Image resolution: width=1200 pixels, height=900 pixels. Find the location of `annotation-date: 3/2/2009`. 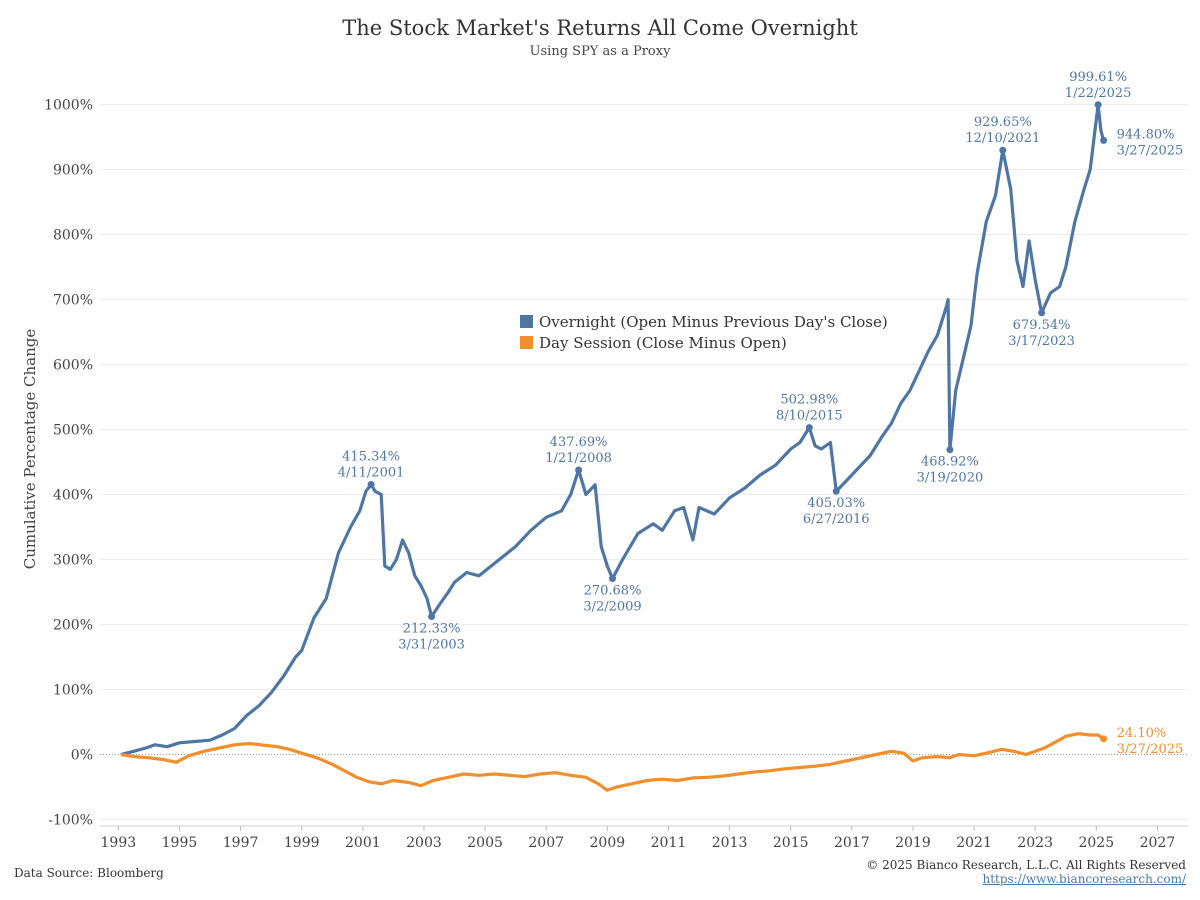

annotation-date: 3/2/2009 is located at coordinates (612, 607).